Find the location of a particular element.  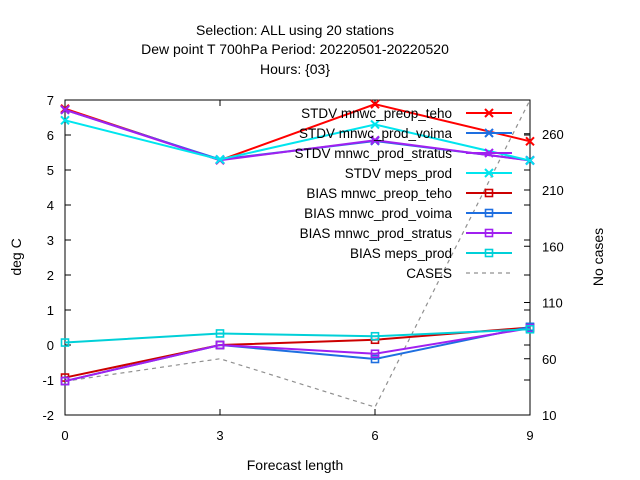

y-tick-label: 7 is located at coordinates (50, 100).